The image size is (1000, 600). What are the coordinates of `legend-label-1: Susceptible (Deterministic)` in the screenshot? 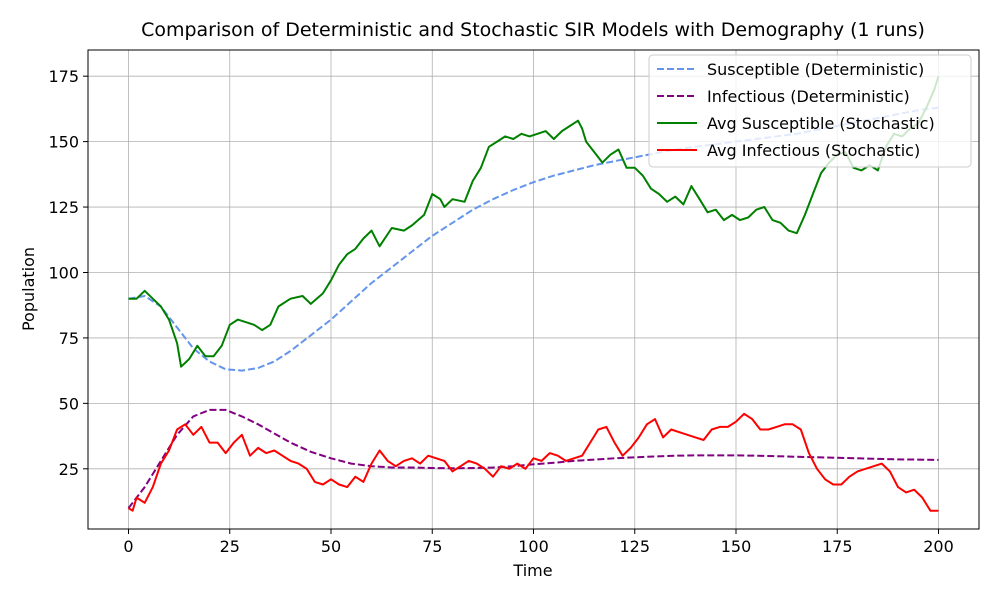 It's located at (815, 69).